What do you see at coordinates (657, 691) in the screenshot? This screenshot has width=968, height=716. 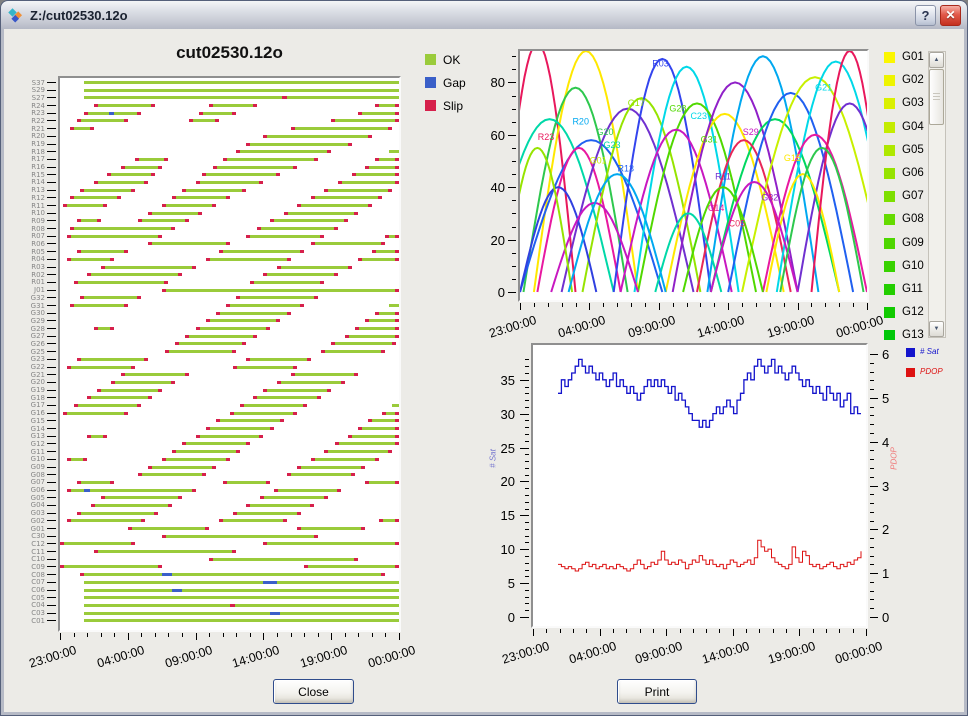 I see `print-button: Print` at bounding box center [657, 691].